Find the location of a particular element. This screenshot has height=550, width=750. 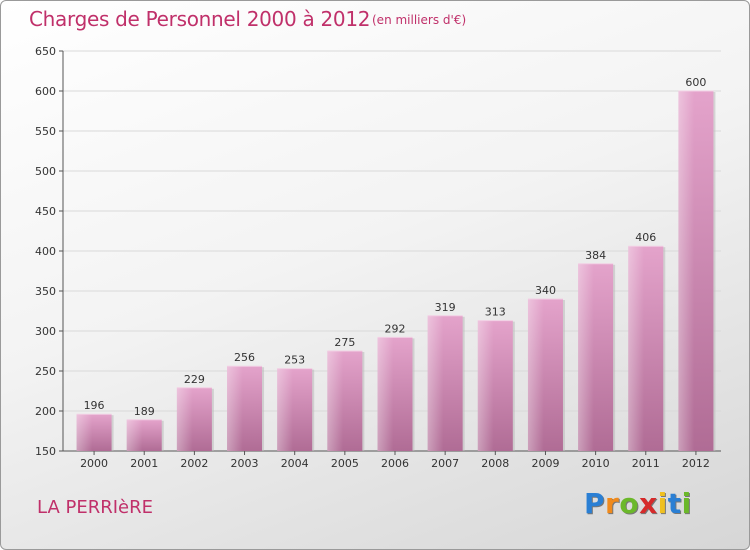

value-label: 406 is located at coordinates (645, 237).